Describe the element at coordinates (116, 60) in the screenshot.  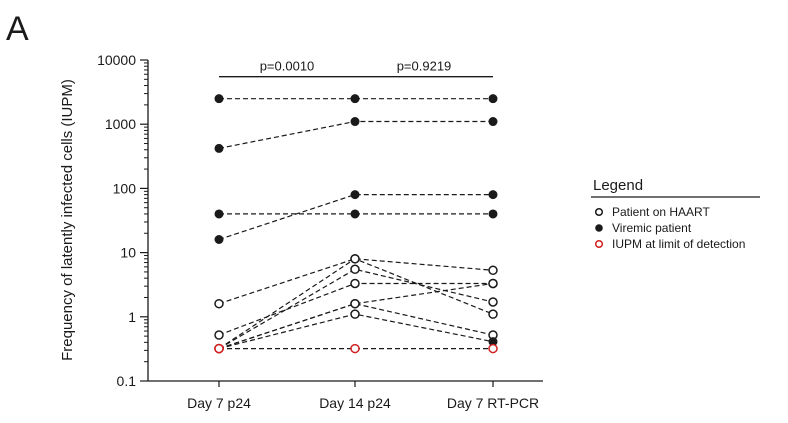
I see `y-tick-label: 10000` at that location.